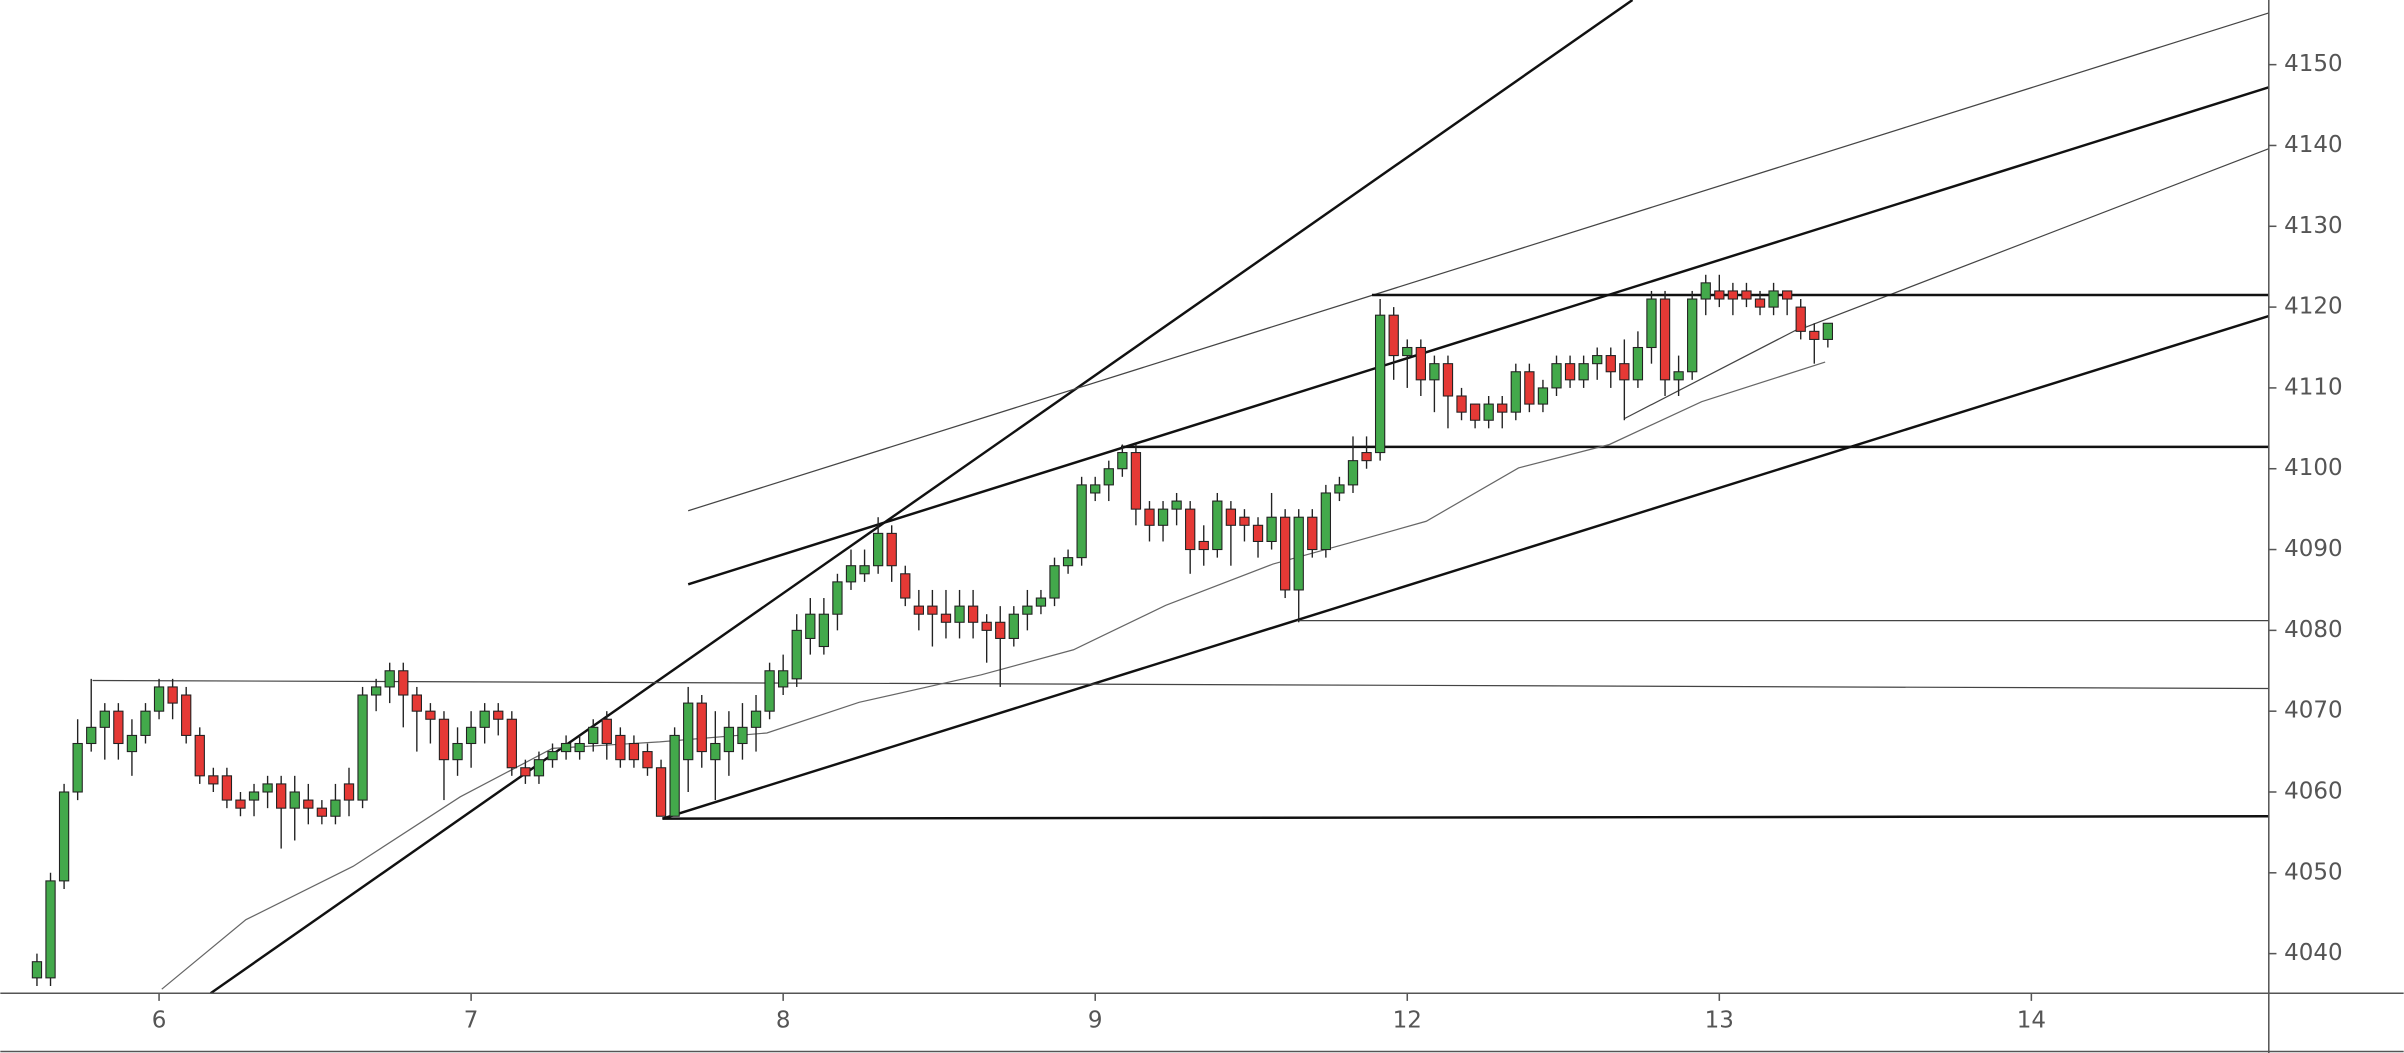  I want to click on y-tick-label: 4060, so click(2313, 791).